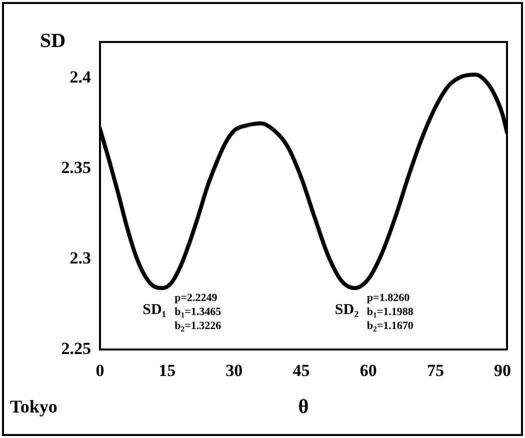 This screenshot has width=525, height=438. Describe the element at coordinates (167, 370) in the screenshot. I see `x-tick-label: 15` at that location.